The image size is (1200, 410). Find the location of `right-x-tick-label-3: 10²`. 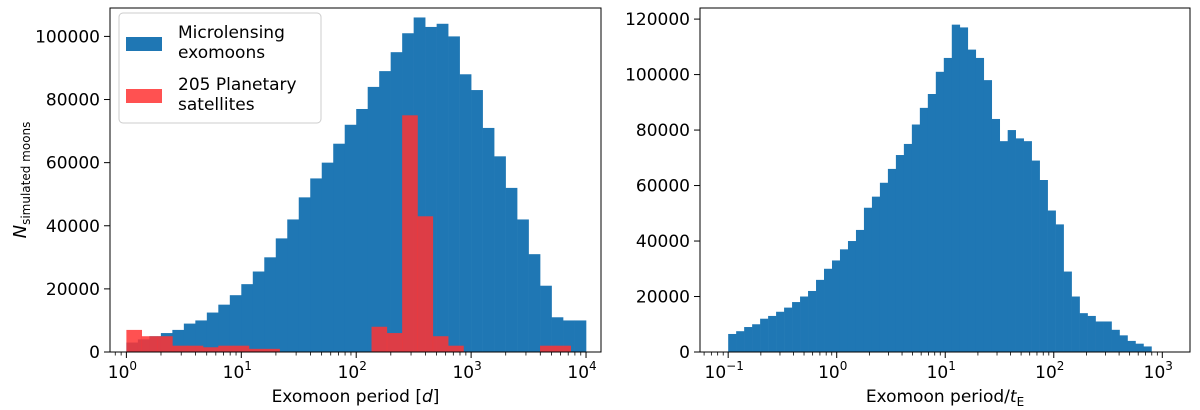

right-x-tick-label-3: 10² is located at coordinates (1049, 371).